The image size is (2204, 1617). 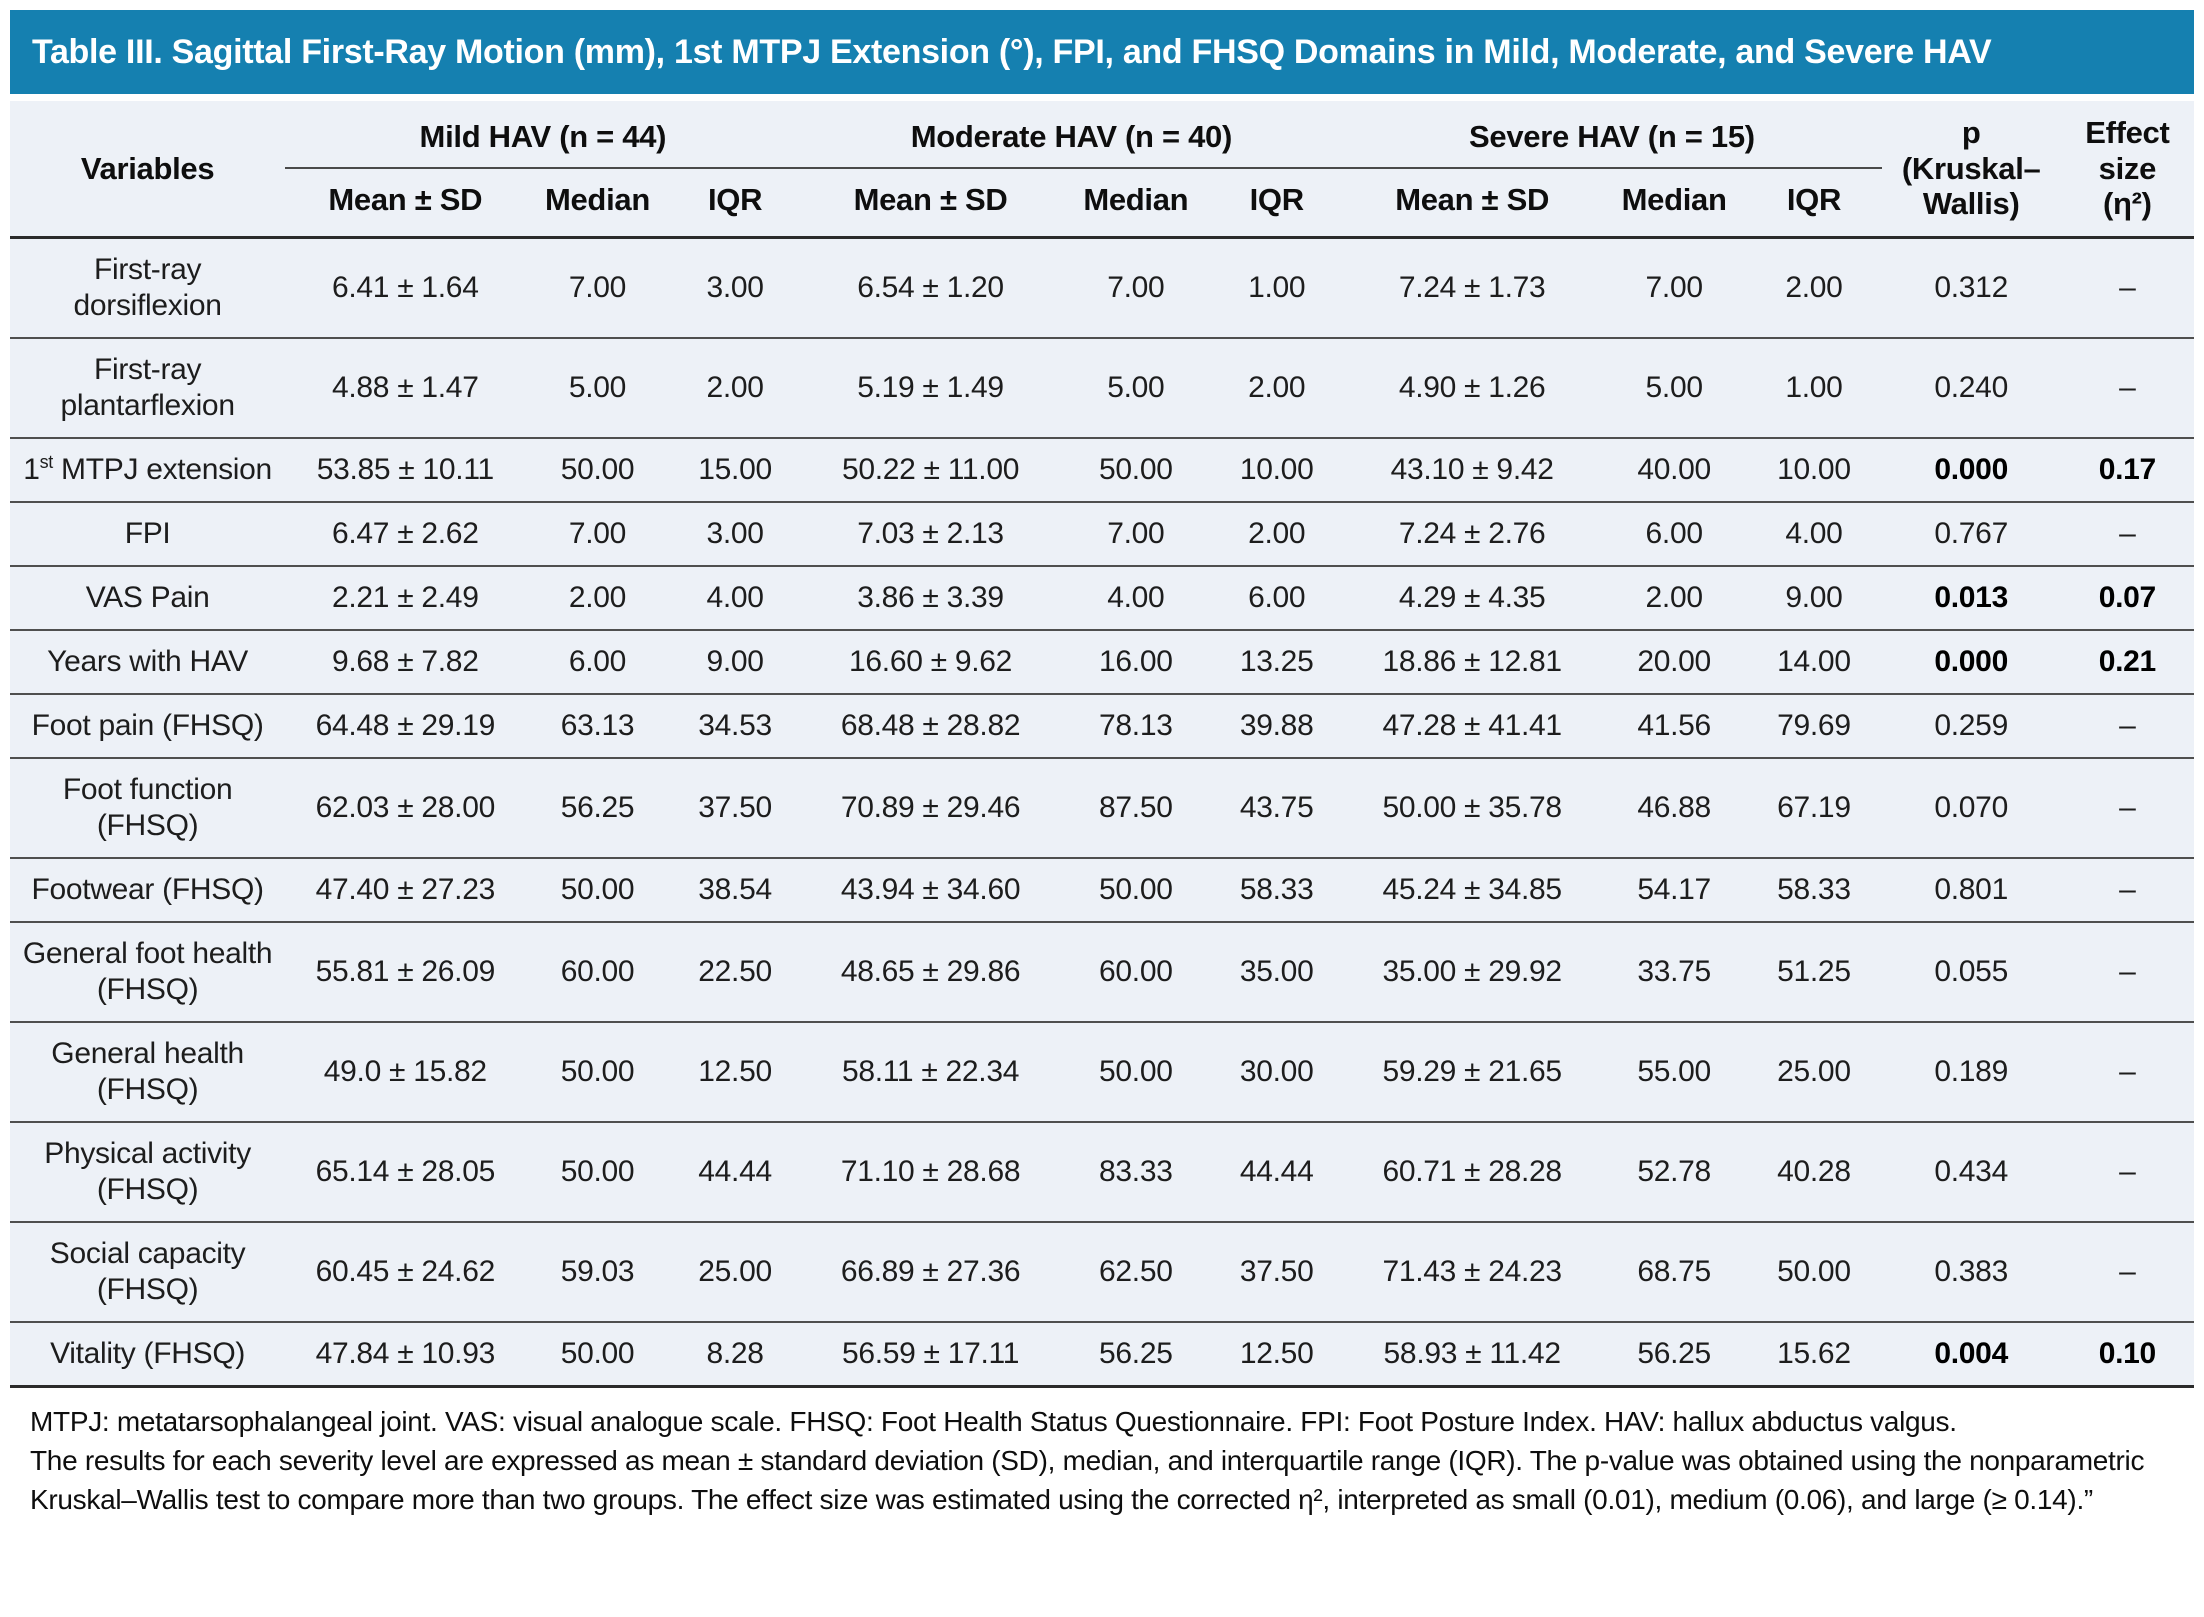 What do you see at coordinates (1472, 807) in the screenshot?
I see `stat-cell: 50.00 ± 35.78` at bounding box center [1472, 807].